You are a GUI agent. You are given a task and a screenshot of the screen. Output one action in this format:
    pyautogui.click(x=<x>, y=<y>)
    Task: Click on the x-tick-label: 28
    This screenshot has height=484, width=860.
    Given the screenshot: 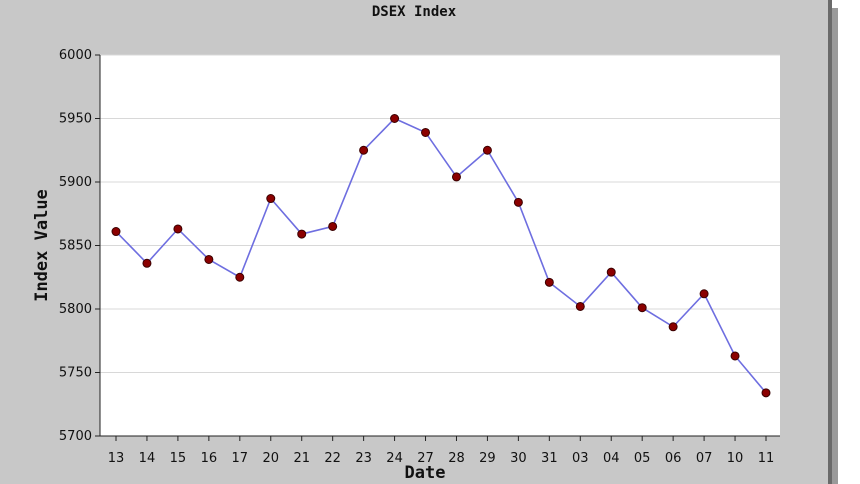 What is the action you would take?
    pyautogui.click(x=456, y=458)
    